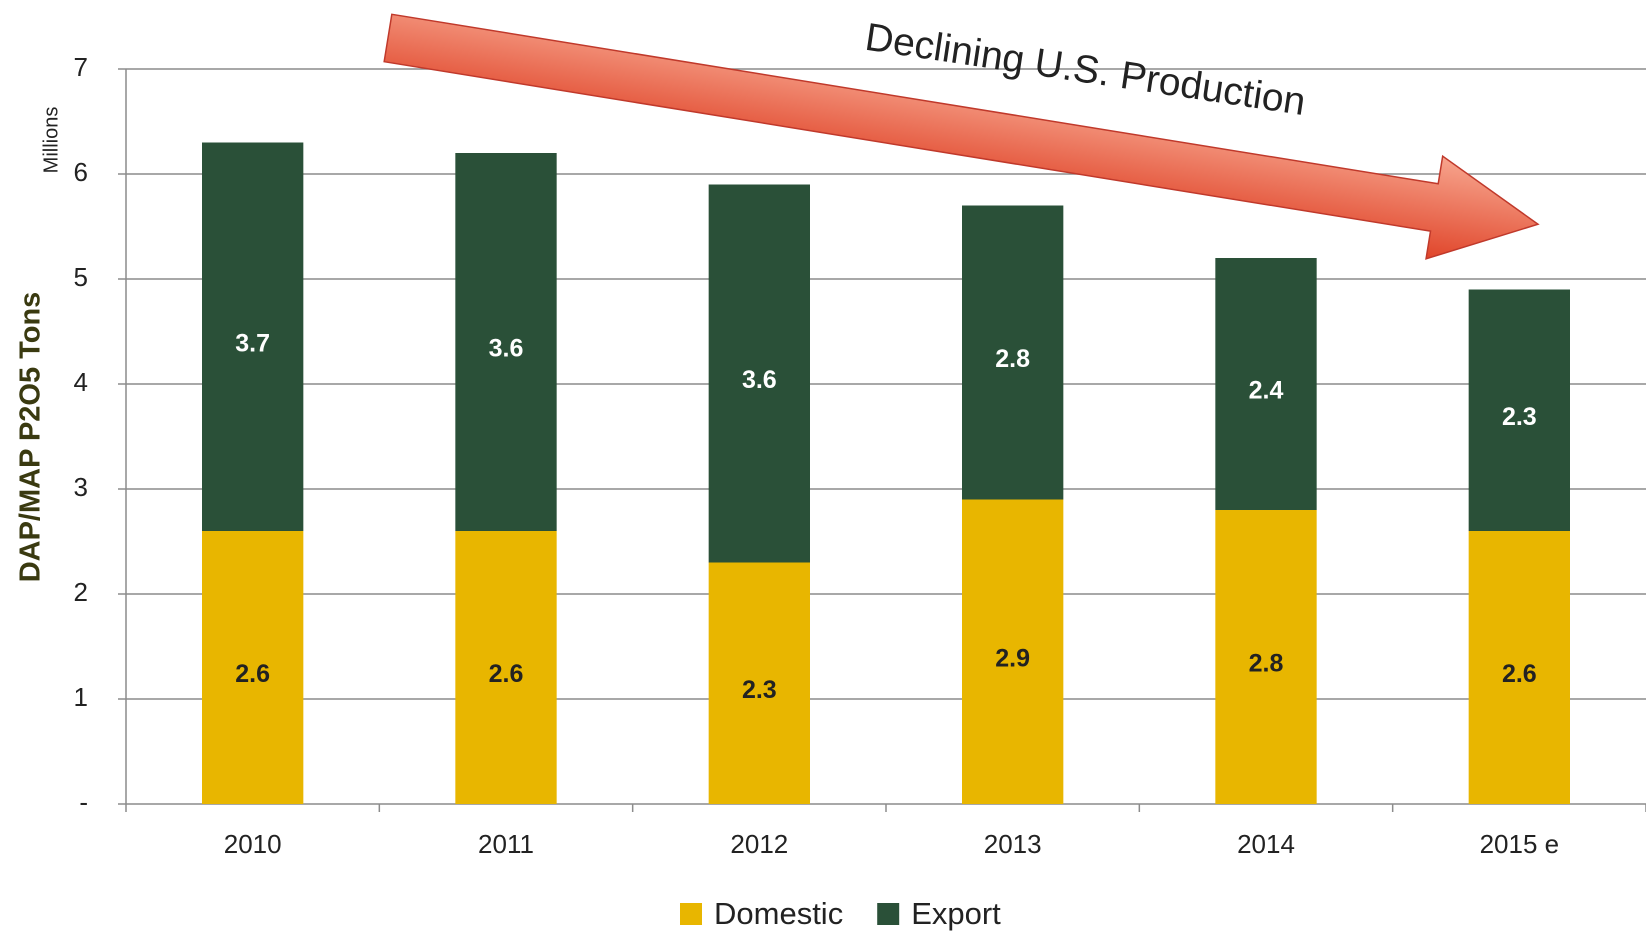 Image resolution: width=1646 pixels, height=934 pixels. I want to click on data-label: 3.7, so click(252, 343).